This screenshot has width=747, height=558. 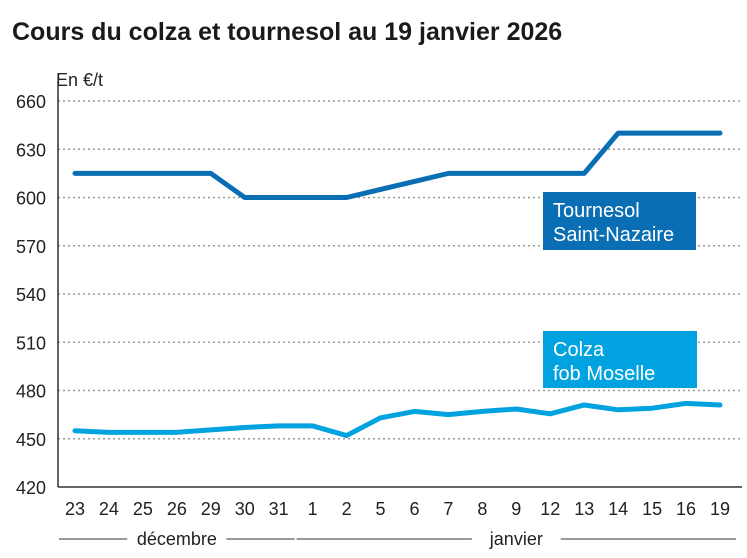 I want to click on y-tick-label: 450, so click(x=31, y=440).